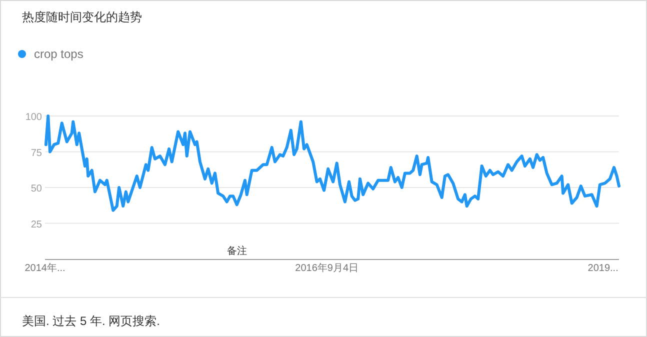  What do you see at coordinates (91, 321) in the screenshot?
I see `text: 美国. 过去 5 年. 网页搜索.` at bounding box center [91, 321].